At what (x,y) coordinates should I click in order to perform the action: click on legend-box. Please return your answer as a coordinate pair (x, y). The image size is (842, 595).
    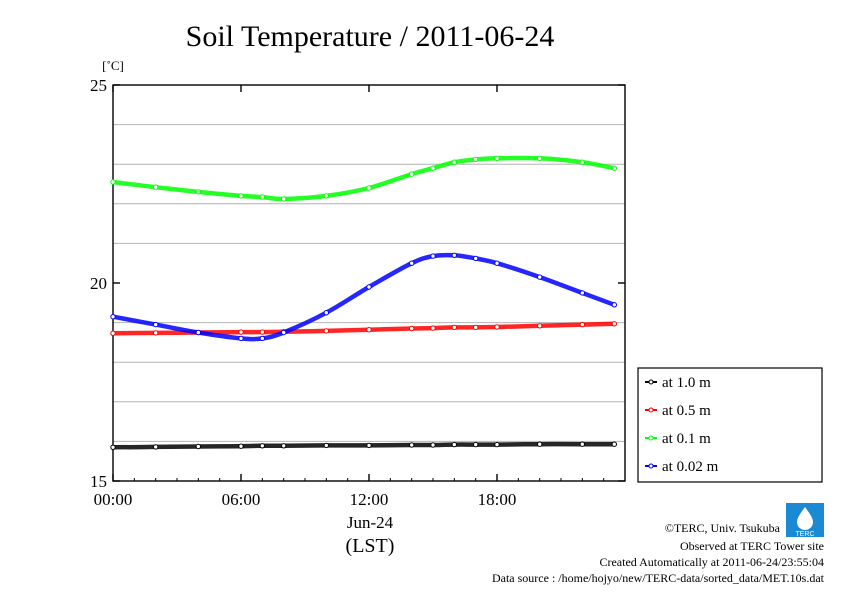
    Looking at the image, I should click on (730, 425).